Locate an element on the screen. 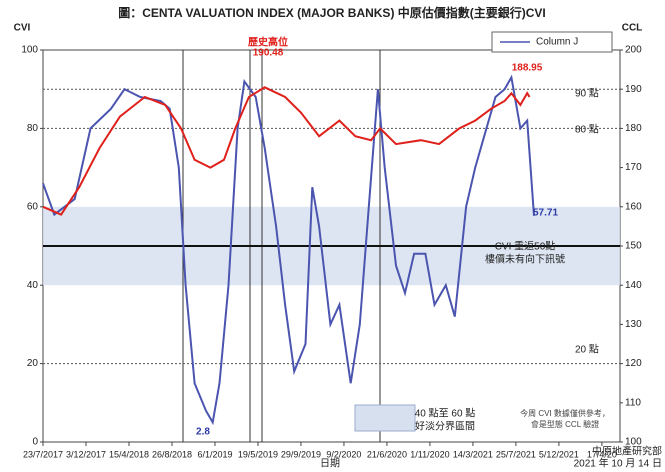 Image resolution: width=665 pixels, height=472 pixels. y-tick-label: 0 is located at coordinates (35, 442).